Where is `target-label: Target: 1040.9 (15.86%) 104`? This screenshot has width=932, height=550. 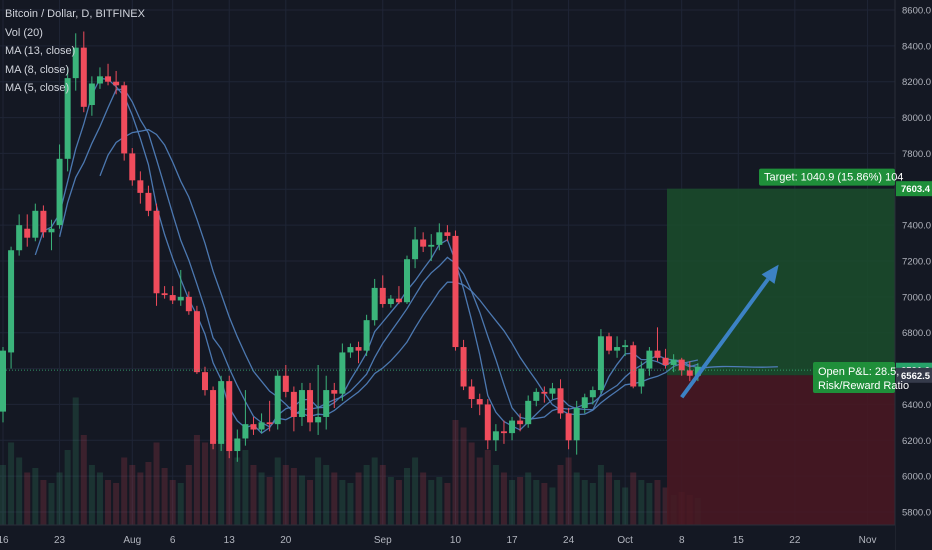 target-label: Target: 1040.9 (15.86%) 104 is located at coordinates (831, 177).